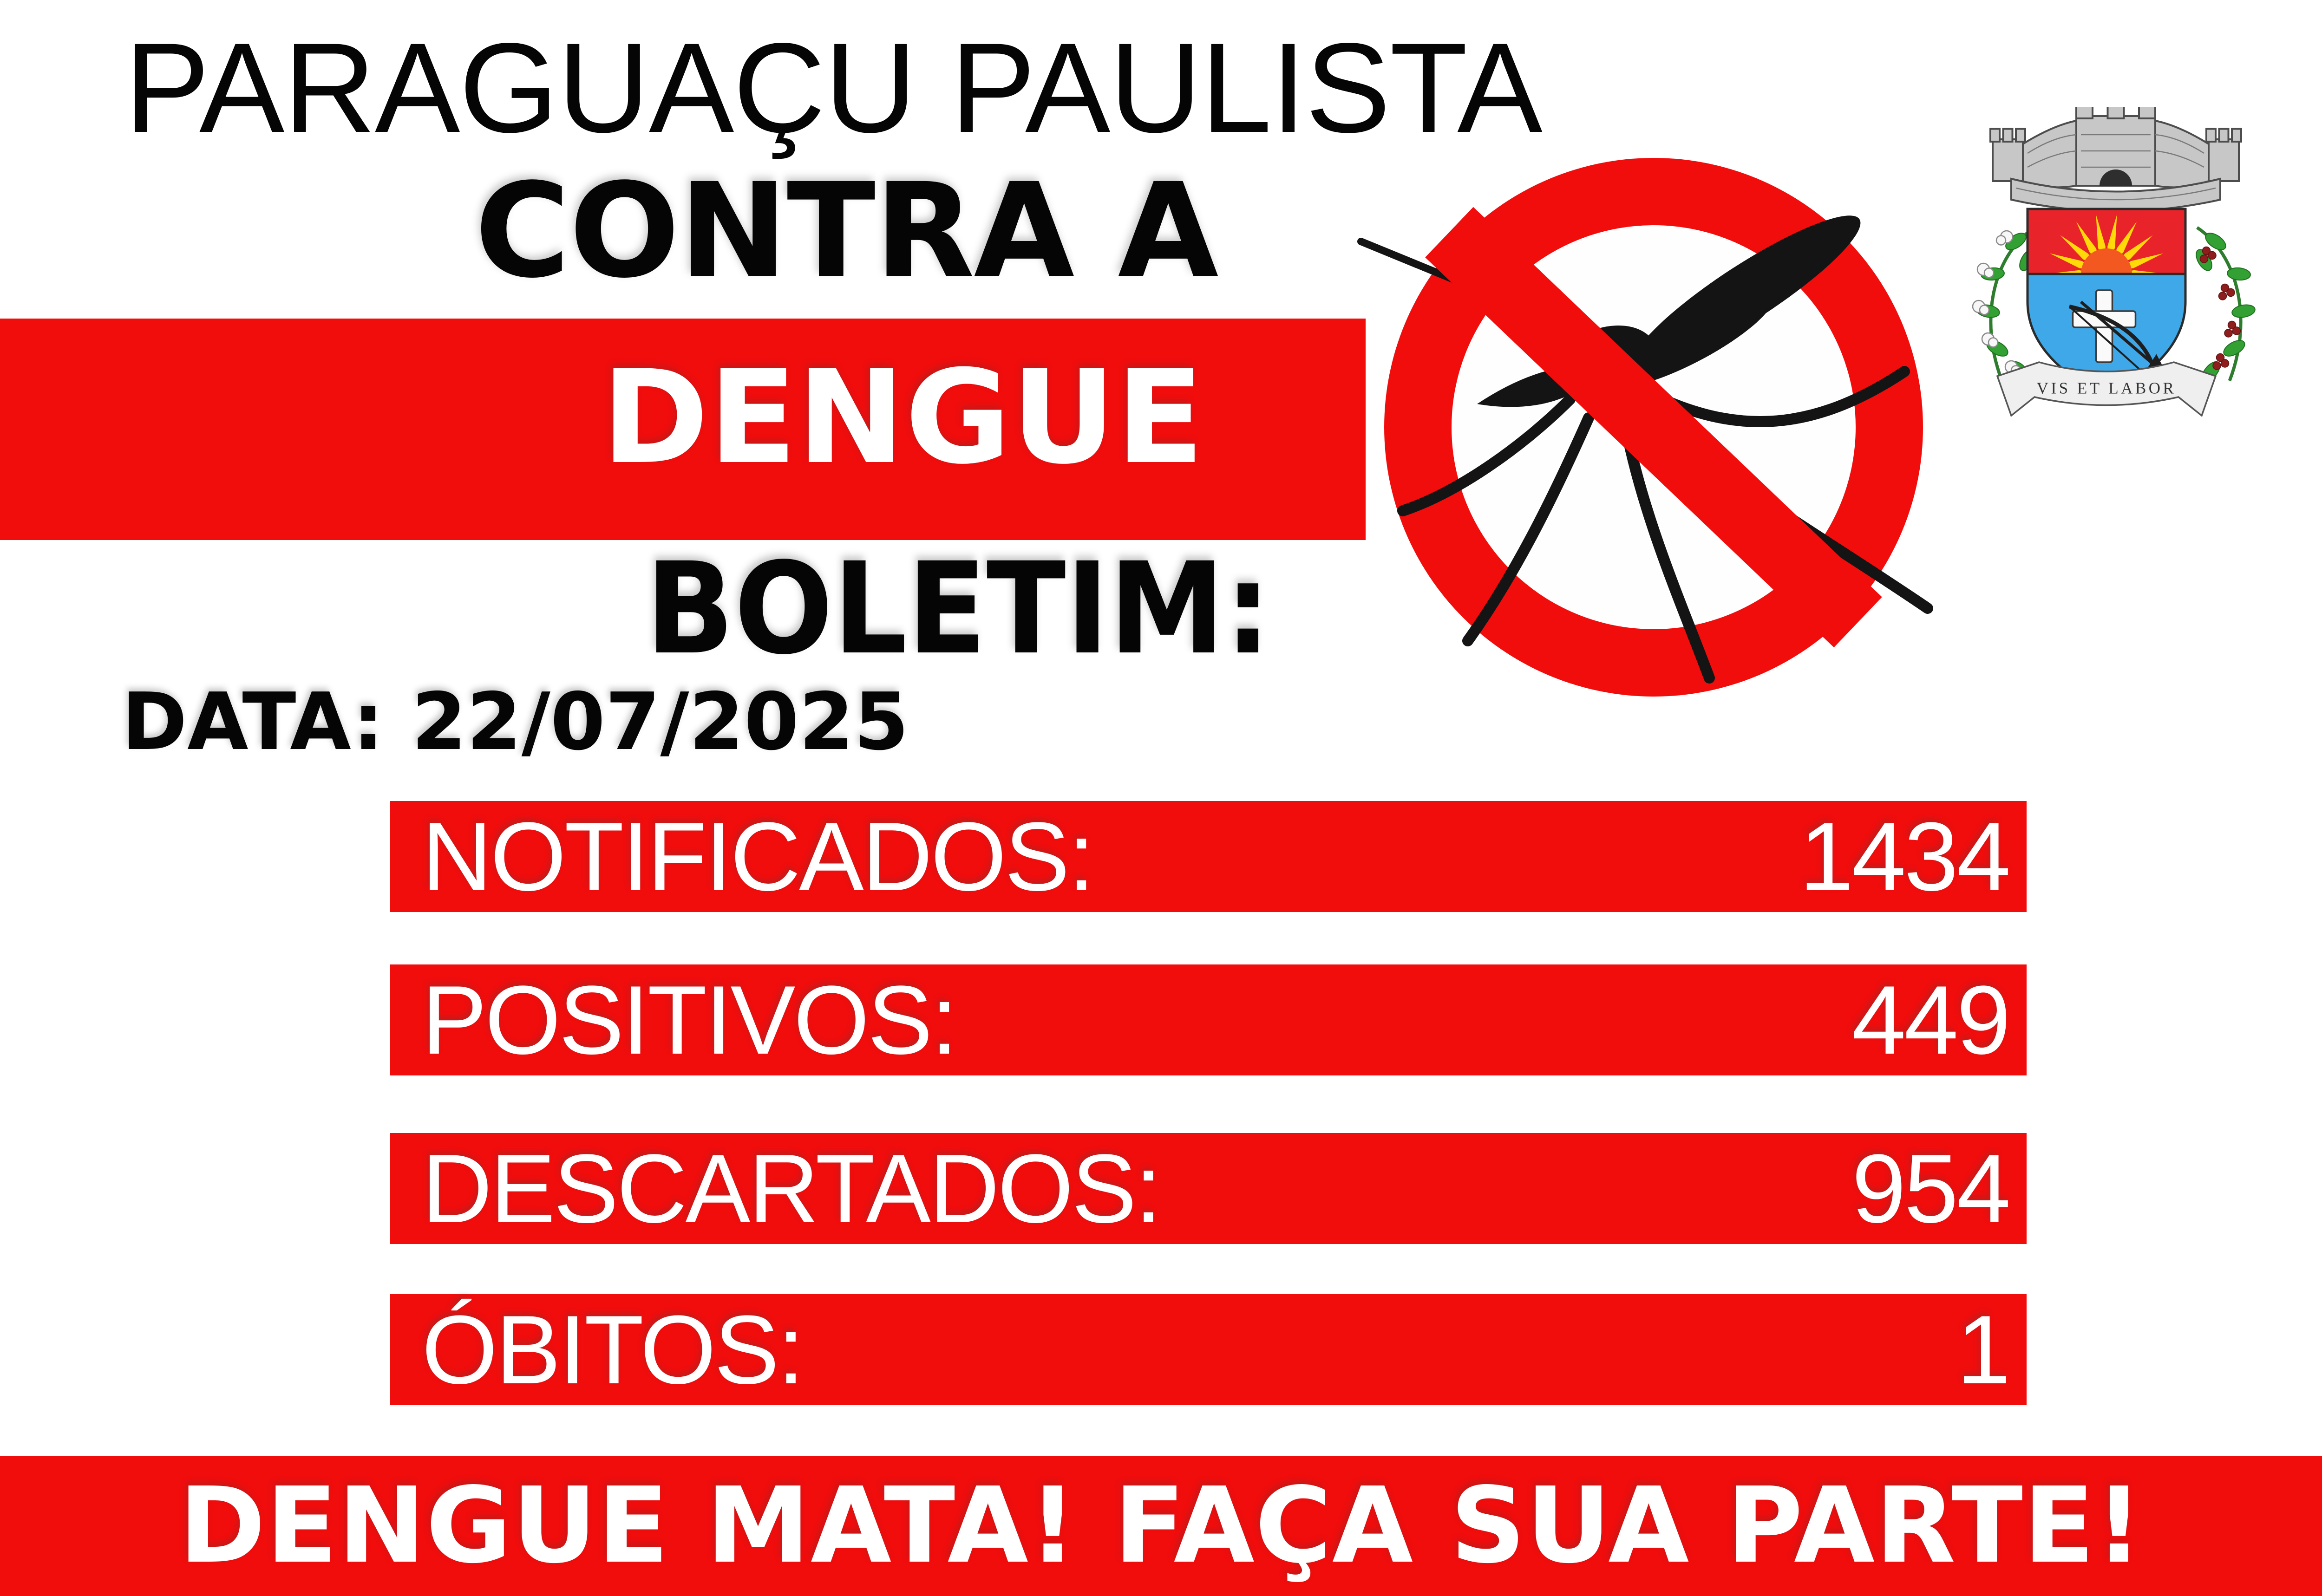 The width and height of the screenshot is (2322, 1596). I want to click on city-coat-of-arms: VIS ET LABOR, so click(2114, 262).